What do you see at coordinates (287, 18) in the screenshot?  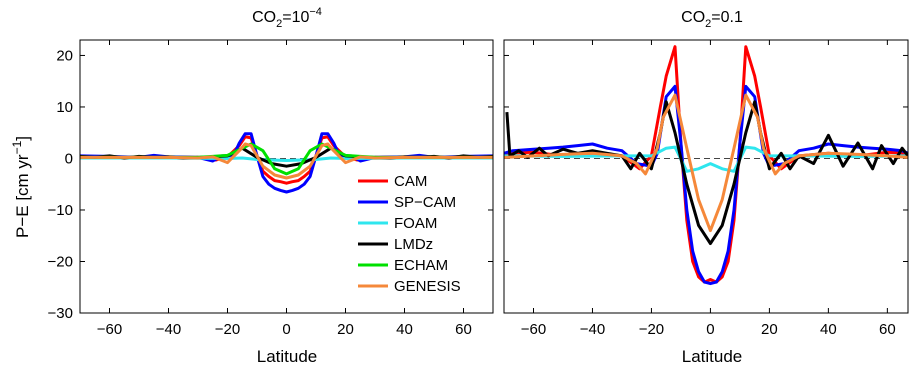 I see `panel-1-title: CO2=10−4` at bounding box center [287, 18].